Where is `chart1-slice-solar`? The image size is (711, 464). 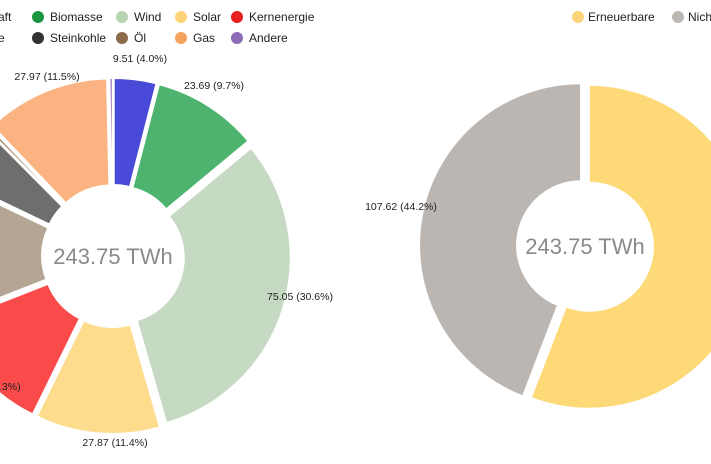
chart1-slice-solar is located at coordinates (98, 377).